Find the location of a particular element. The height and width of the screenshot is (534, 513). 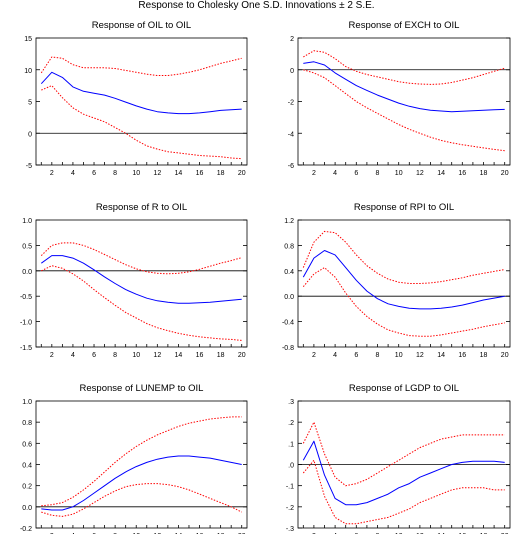

y-tick-label: .0 is located at coordinates (291, 466).